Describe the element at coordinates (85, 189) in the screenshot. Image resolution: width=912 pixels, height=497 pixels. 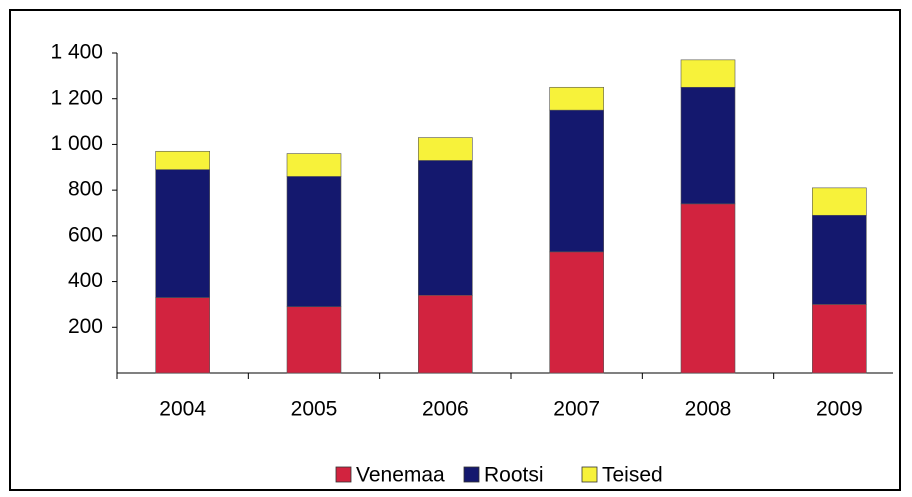
I see `y-tick-label: 800` at that location.